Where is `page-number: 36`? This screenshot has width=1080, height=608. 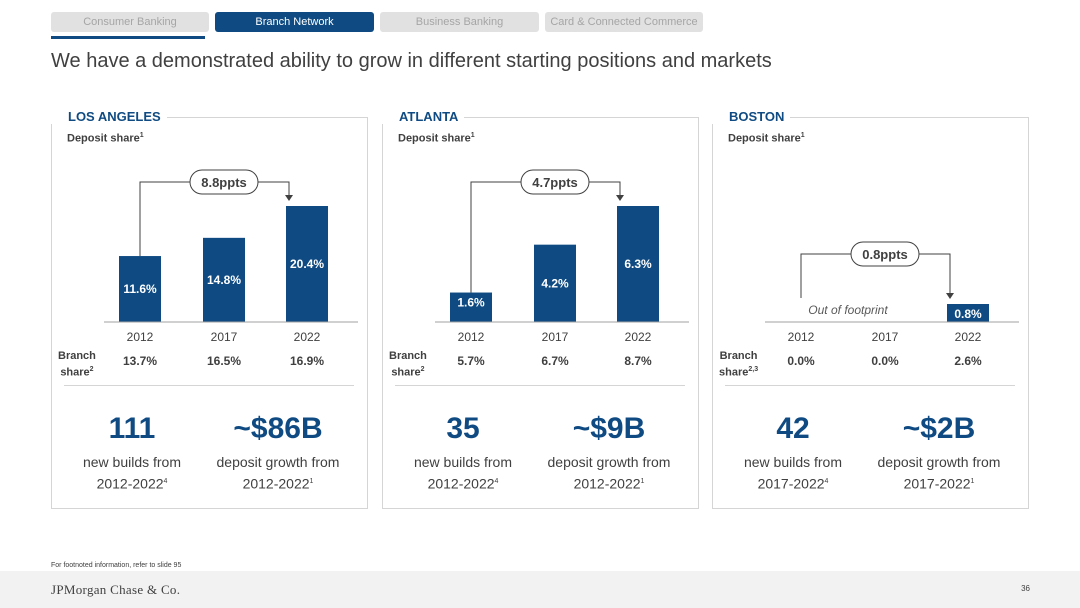
page-number: 36 is located at coordinates (1025, 588).